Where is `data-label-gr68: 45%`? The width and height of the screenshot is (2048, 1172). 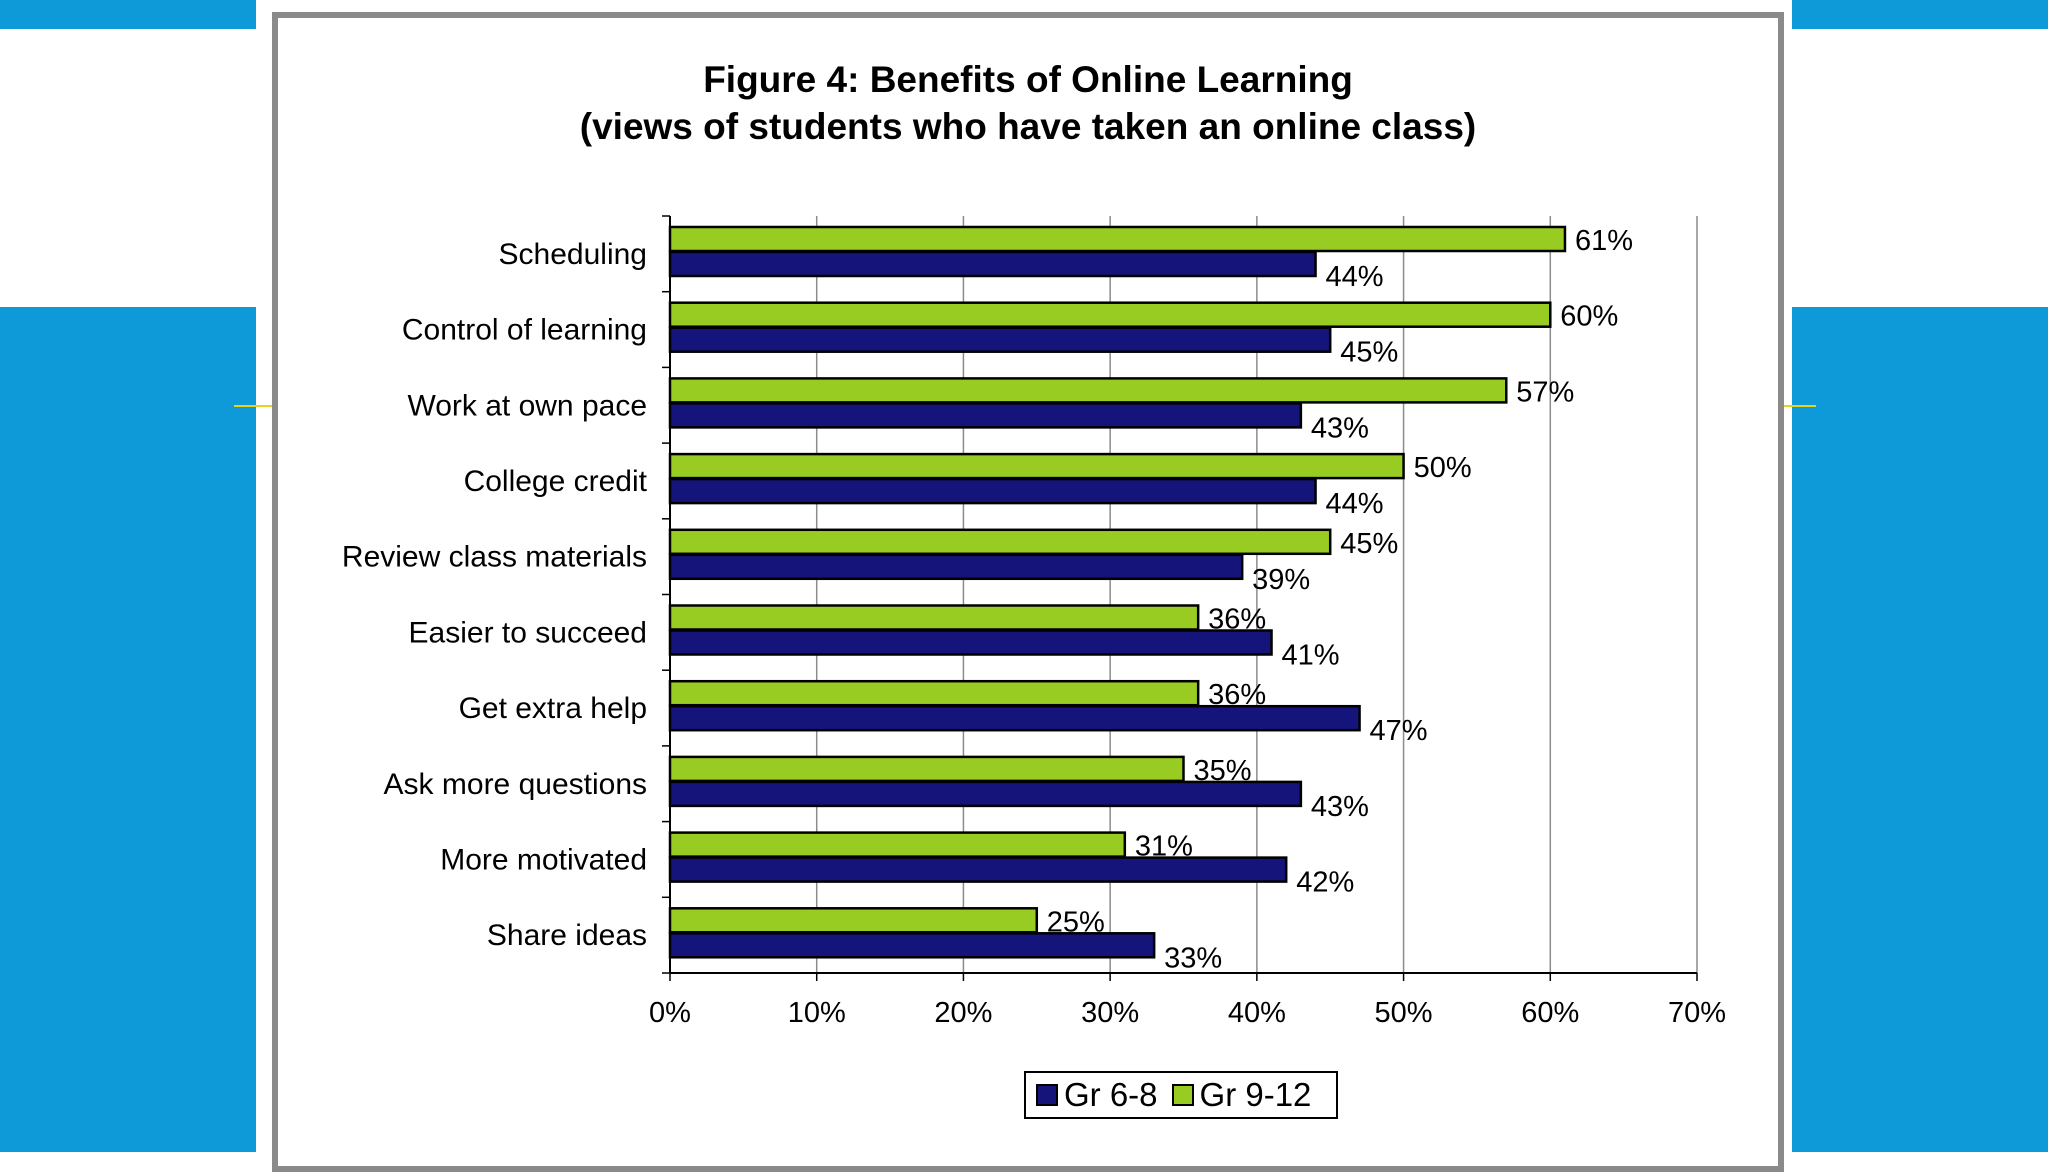
data-label-gr68: 45% is located at coordinates (1369, 353).